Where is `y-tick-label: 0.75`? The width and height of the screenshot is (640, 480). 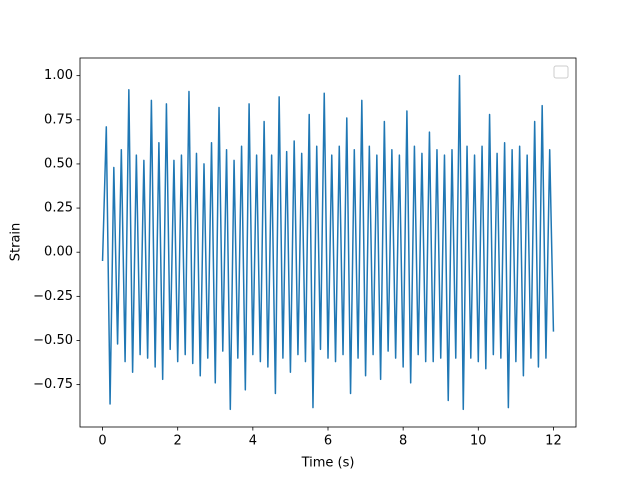 y-tick-label: 0.75 is located at coordinates (58, 119).